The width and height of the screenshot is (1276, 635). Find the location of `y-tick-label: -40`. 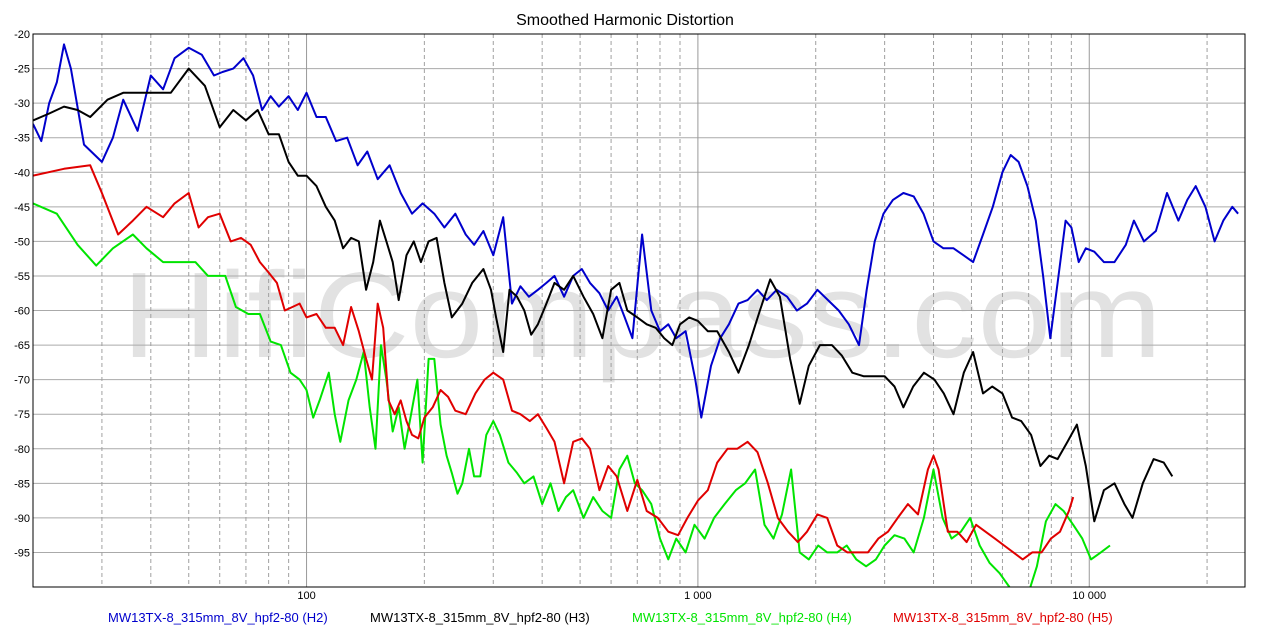

y-tick-label: -40 is located at coordinates (22, 173).